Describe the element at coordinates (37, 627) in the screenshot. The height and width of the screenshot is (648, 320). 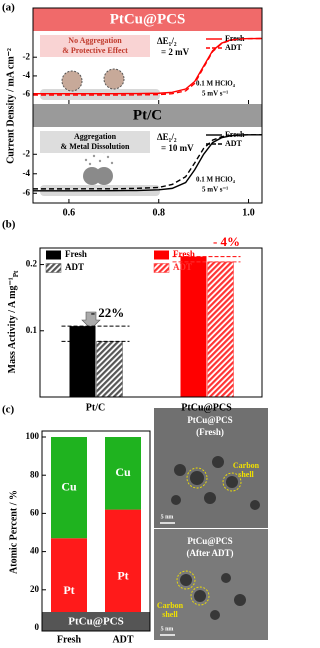
I see `y-tick-label: 0` at that location.